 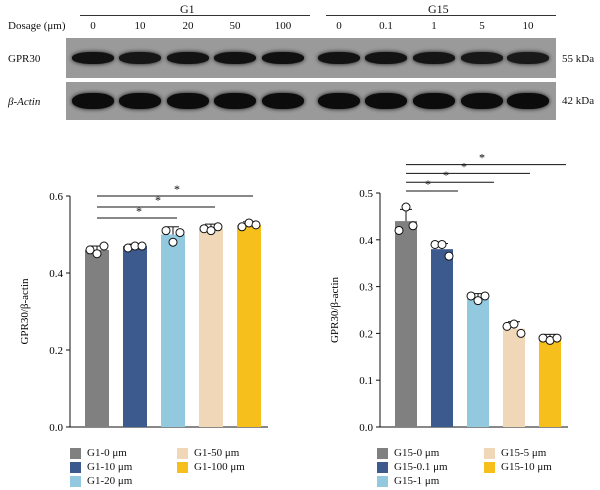 What do you see at coordinates (25, 311) in the screenshot?
I see `y-axis-label: GPR30/β-actin` at bounding box center [25, 311].